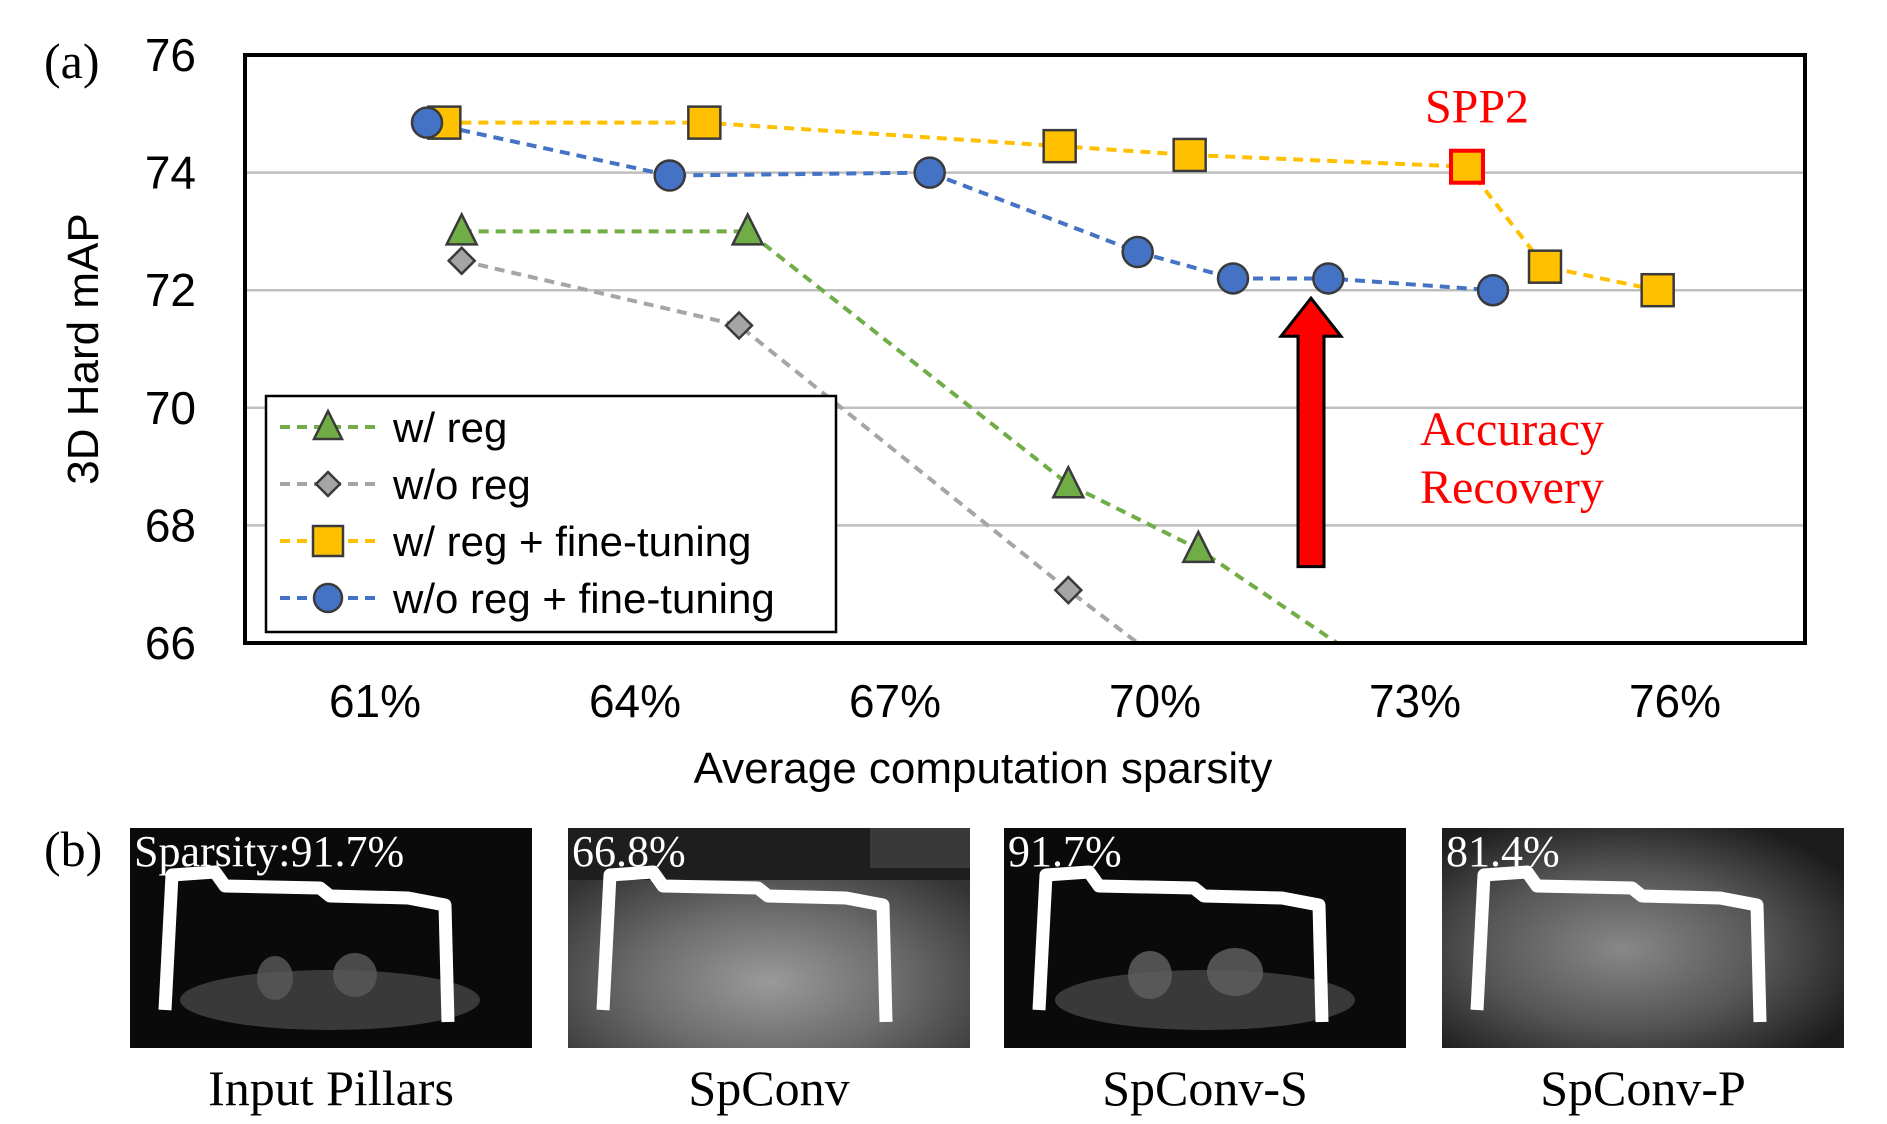  Describe the element at coordinates (170, 643) in the screenshot. I see `y-tick-label: 66` at that location.